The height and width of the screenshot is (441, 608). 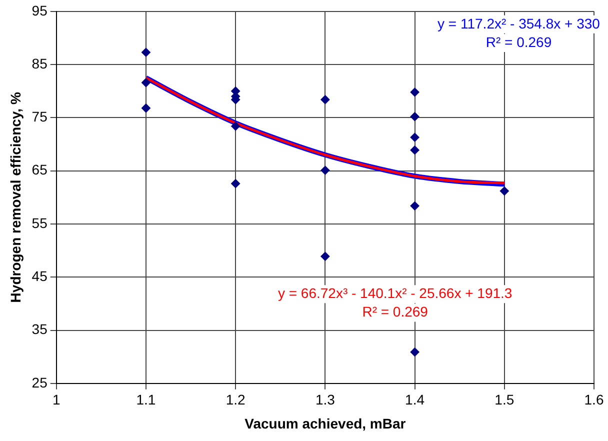 I want to click on x-tick-label: 1, so click(x=56, y=400).